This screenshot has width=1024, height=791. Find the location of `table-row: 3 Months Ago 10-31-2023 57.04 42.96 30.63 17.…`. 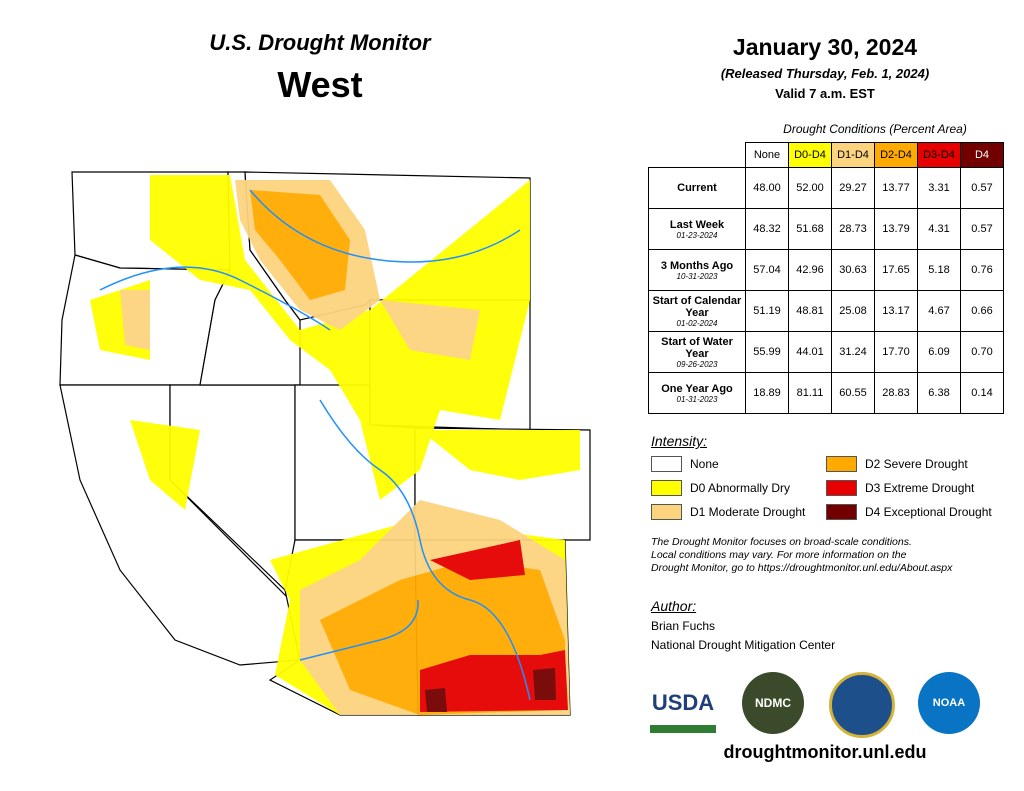

table-row: 3 Months Ago 10-31-2023 57.04 42.96 30.63 17.… is located at coordinates (826, 270).